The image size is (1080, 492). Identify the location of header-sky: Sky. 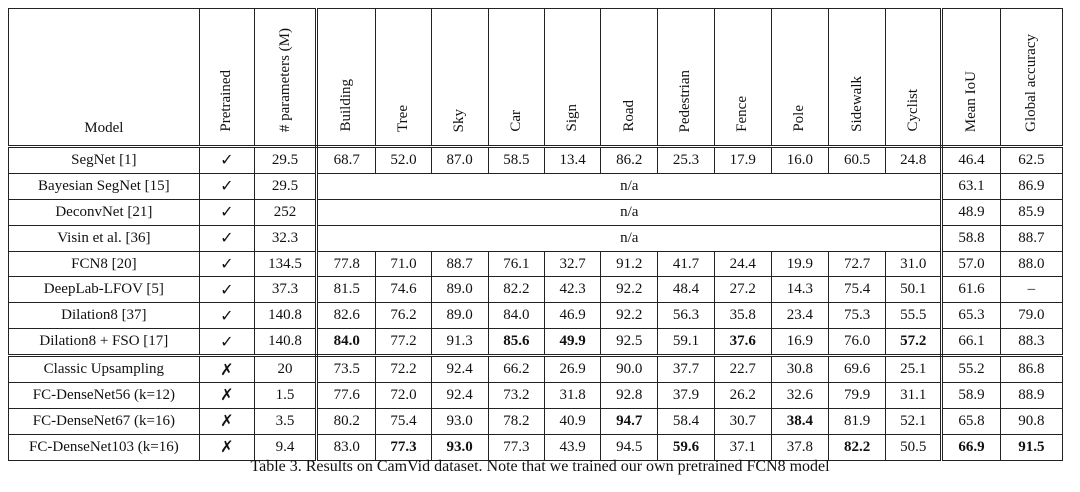
(459, 78).